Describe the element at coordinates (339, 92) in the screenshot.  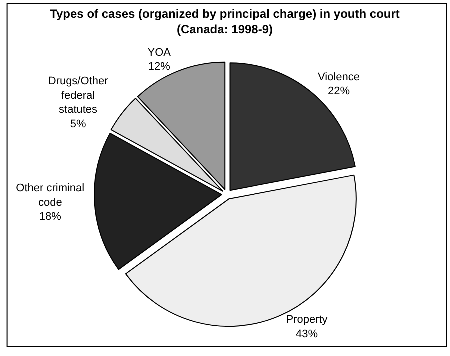
I see `data-label: 22%` at that location.